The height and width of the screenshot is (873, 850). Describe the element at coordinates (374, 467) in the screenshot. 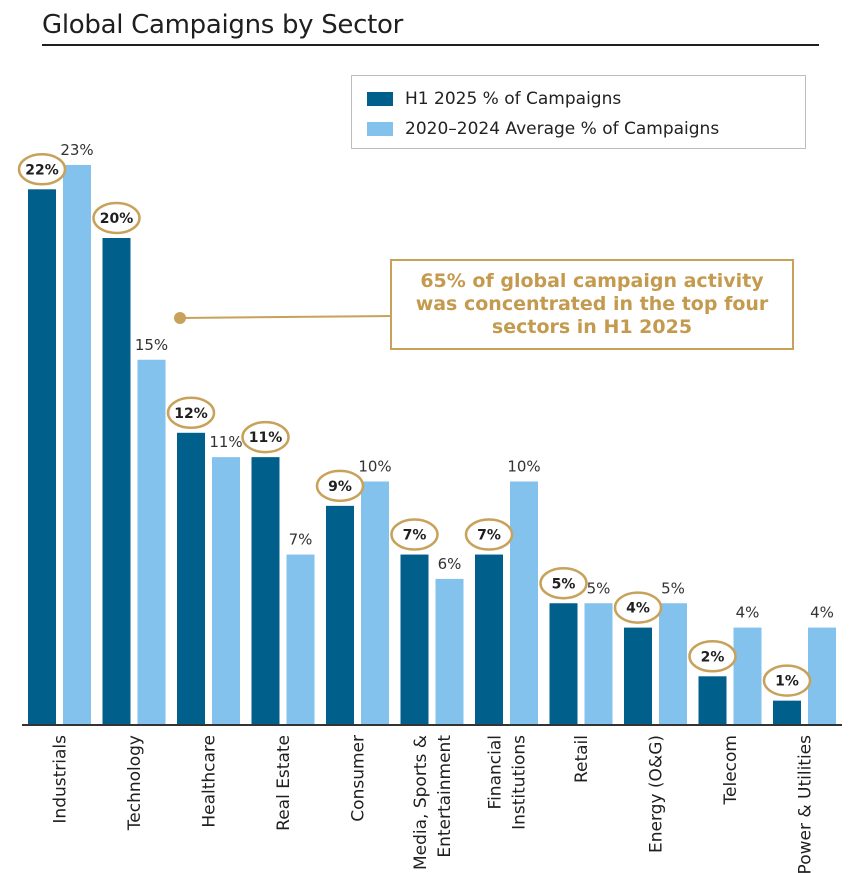

I see `data-label-2020-2024-avg-consumer: 10%` at that location.